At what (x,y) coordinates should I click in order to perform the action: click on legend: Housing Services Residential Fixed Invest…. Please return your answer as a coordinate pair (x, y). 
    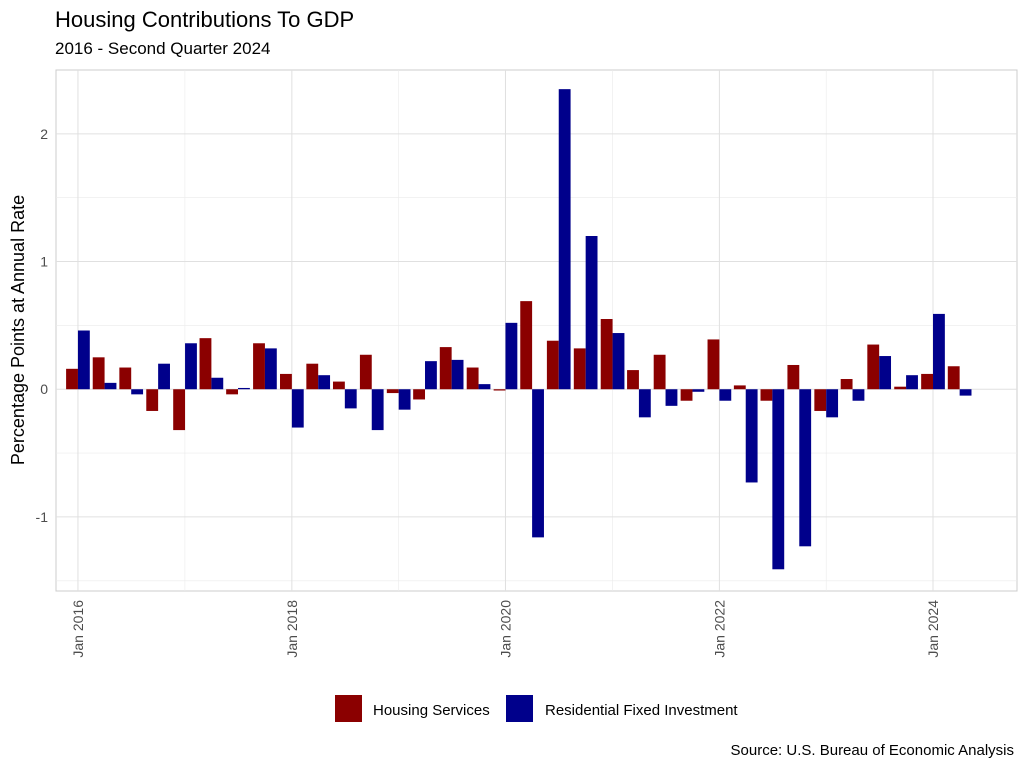
    Looking at the image, I should click on (536, 708).